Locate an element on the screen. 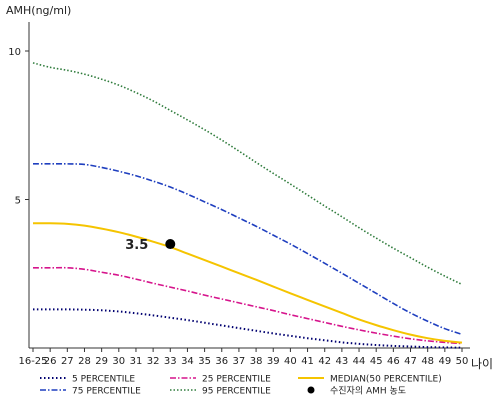  legend-label-median-50-percentile: MEDIAN(50 PERCENTILE) is located at coordinates (386, 380).